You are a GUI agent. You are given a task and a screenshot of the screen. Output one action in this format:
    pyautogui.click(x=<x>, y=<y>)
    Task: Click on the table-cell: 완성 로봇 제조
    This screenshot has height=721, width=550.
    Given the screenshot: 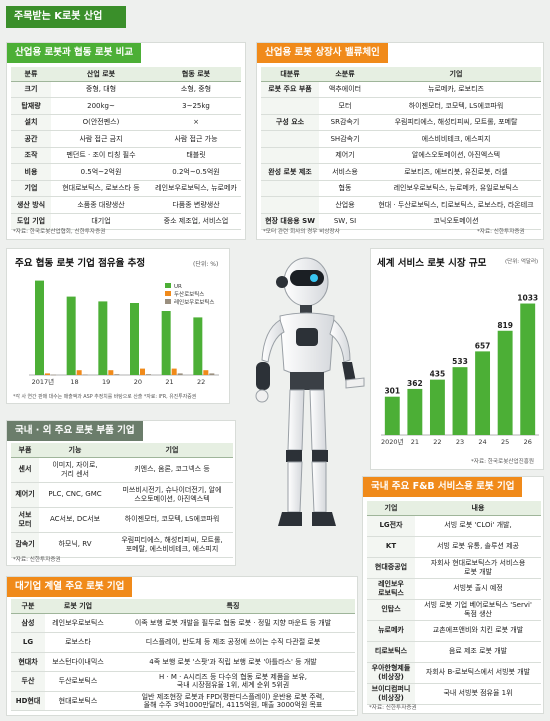 What is the action you would take?
    pyautogui.click(x=290, y=172)
    